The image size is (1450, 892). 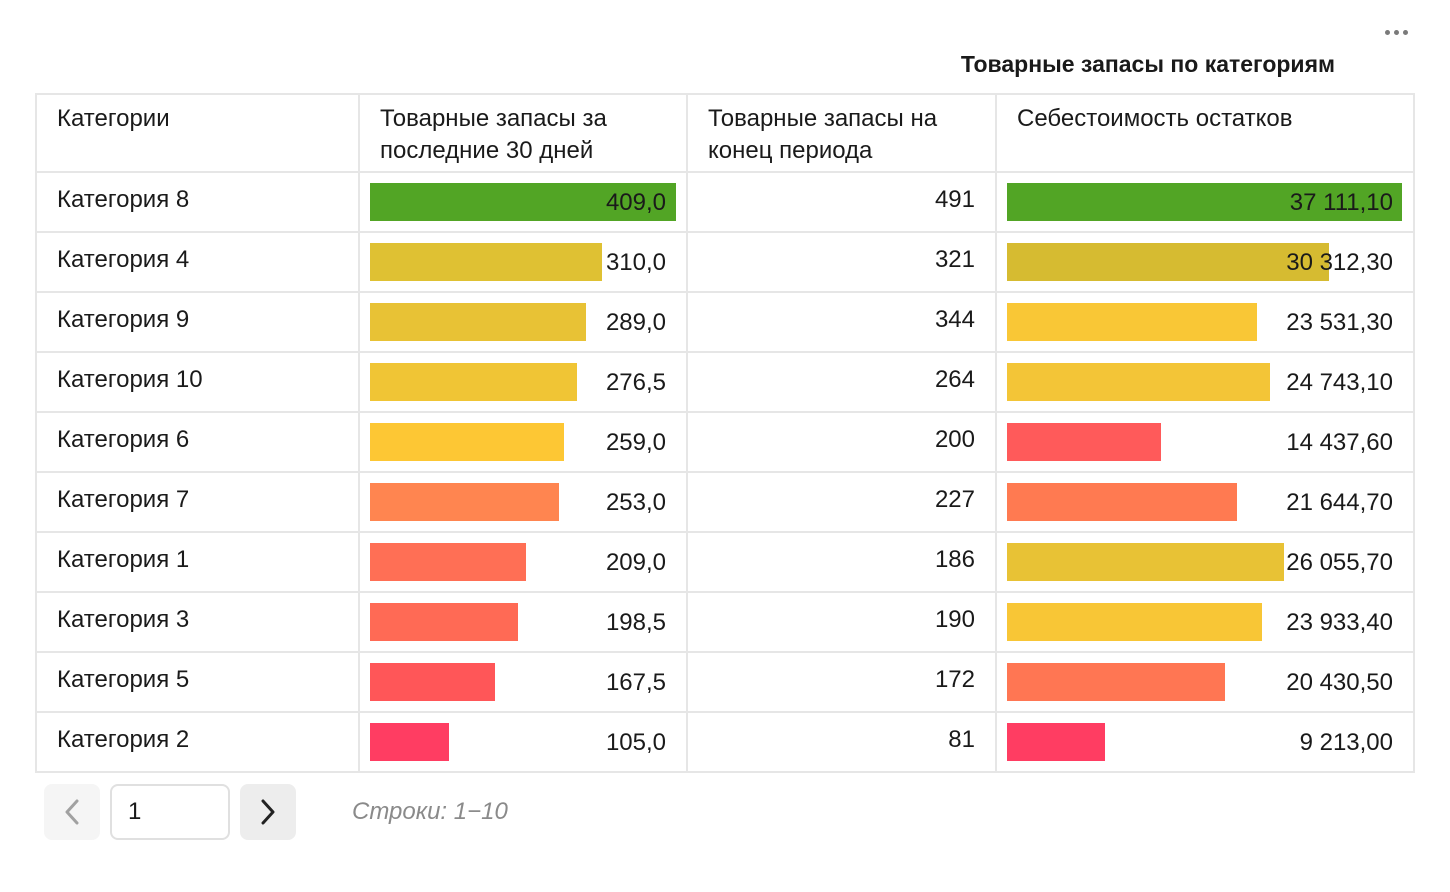 I want to click on column-header-cost-of-stock: Себестоимость остатков, so click(x=1205, y=133).